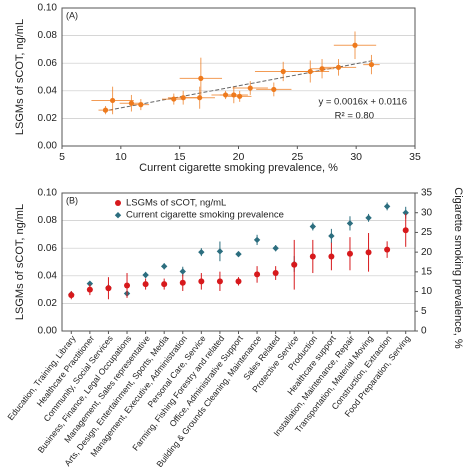  What do you see at coordinates (118, 215) in the screenshot?
I see `legend-marker-smoking` at bounding box center [118, 215].